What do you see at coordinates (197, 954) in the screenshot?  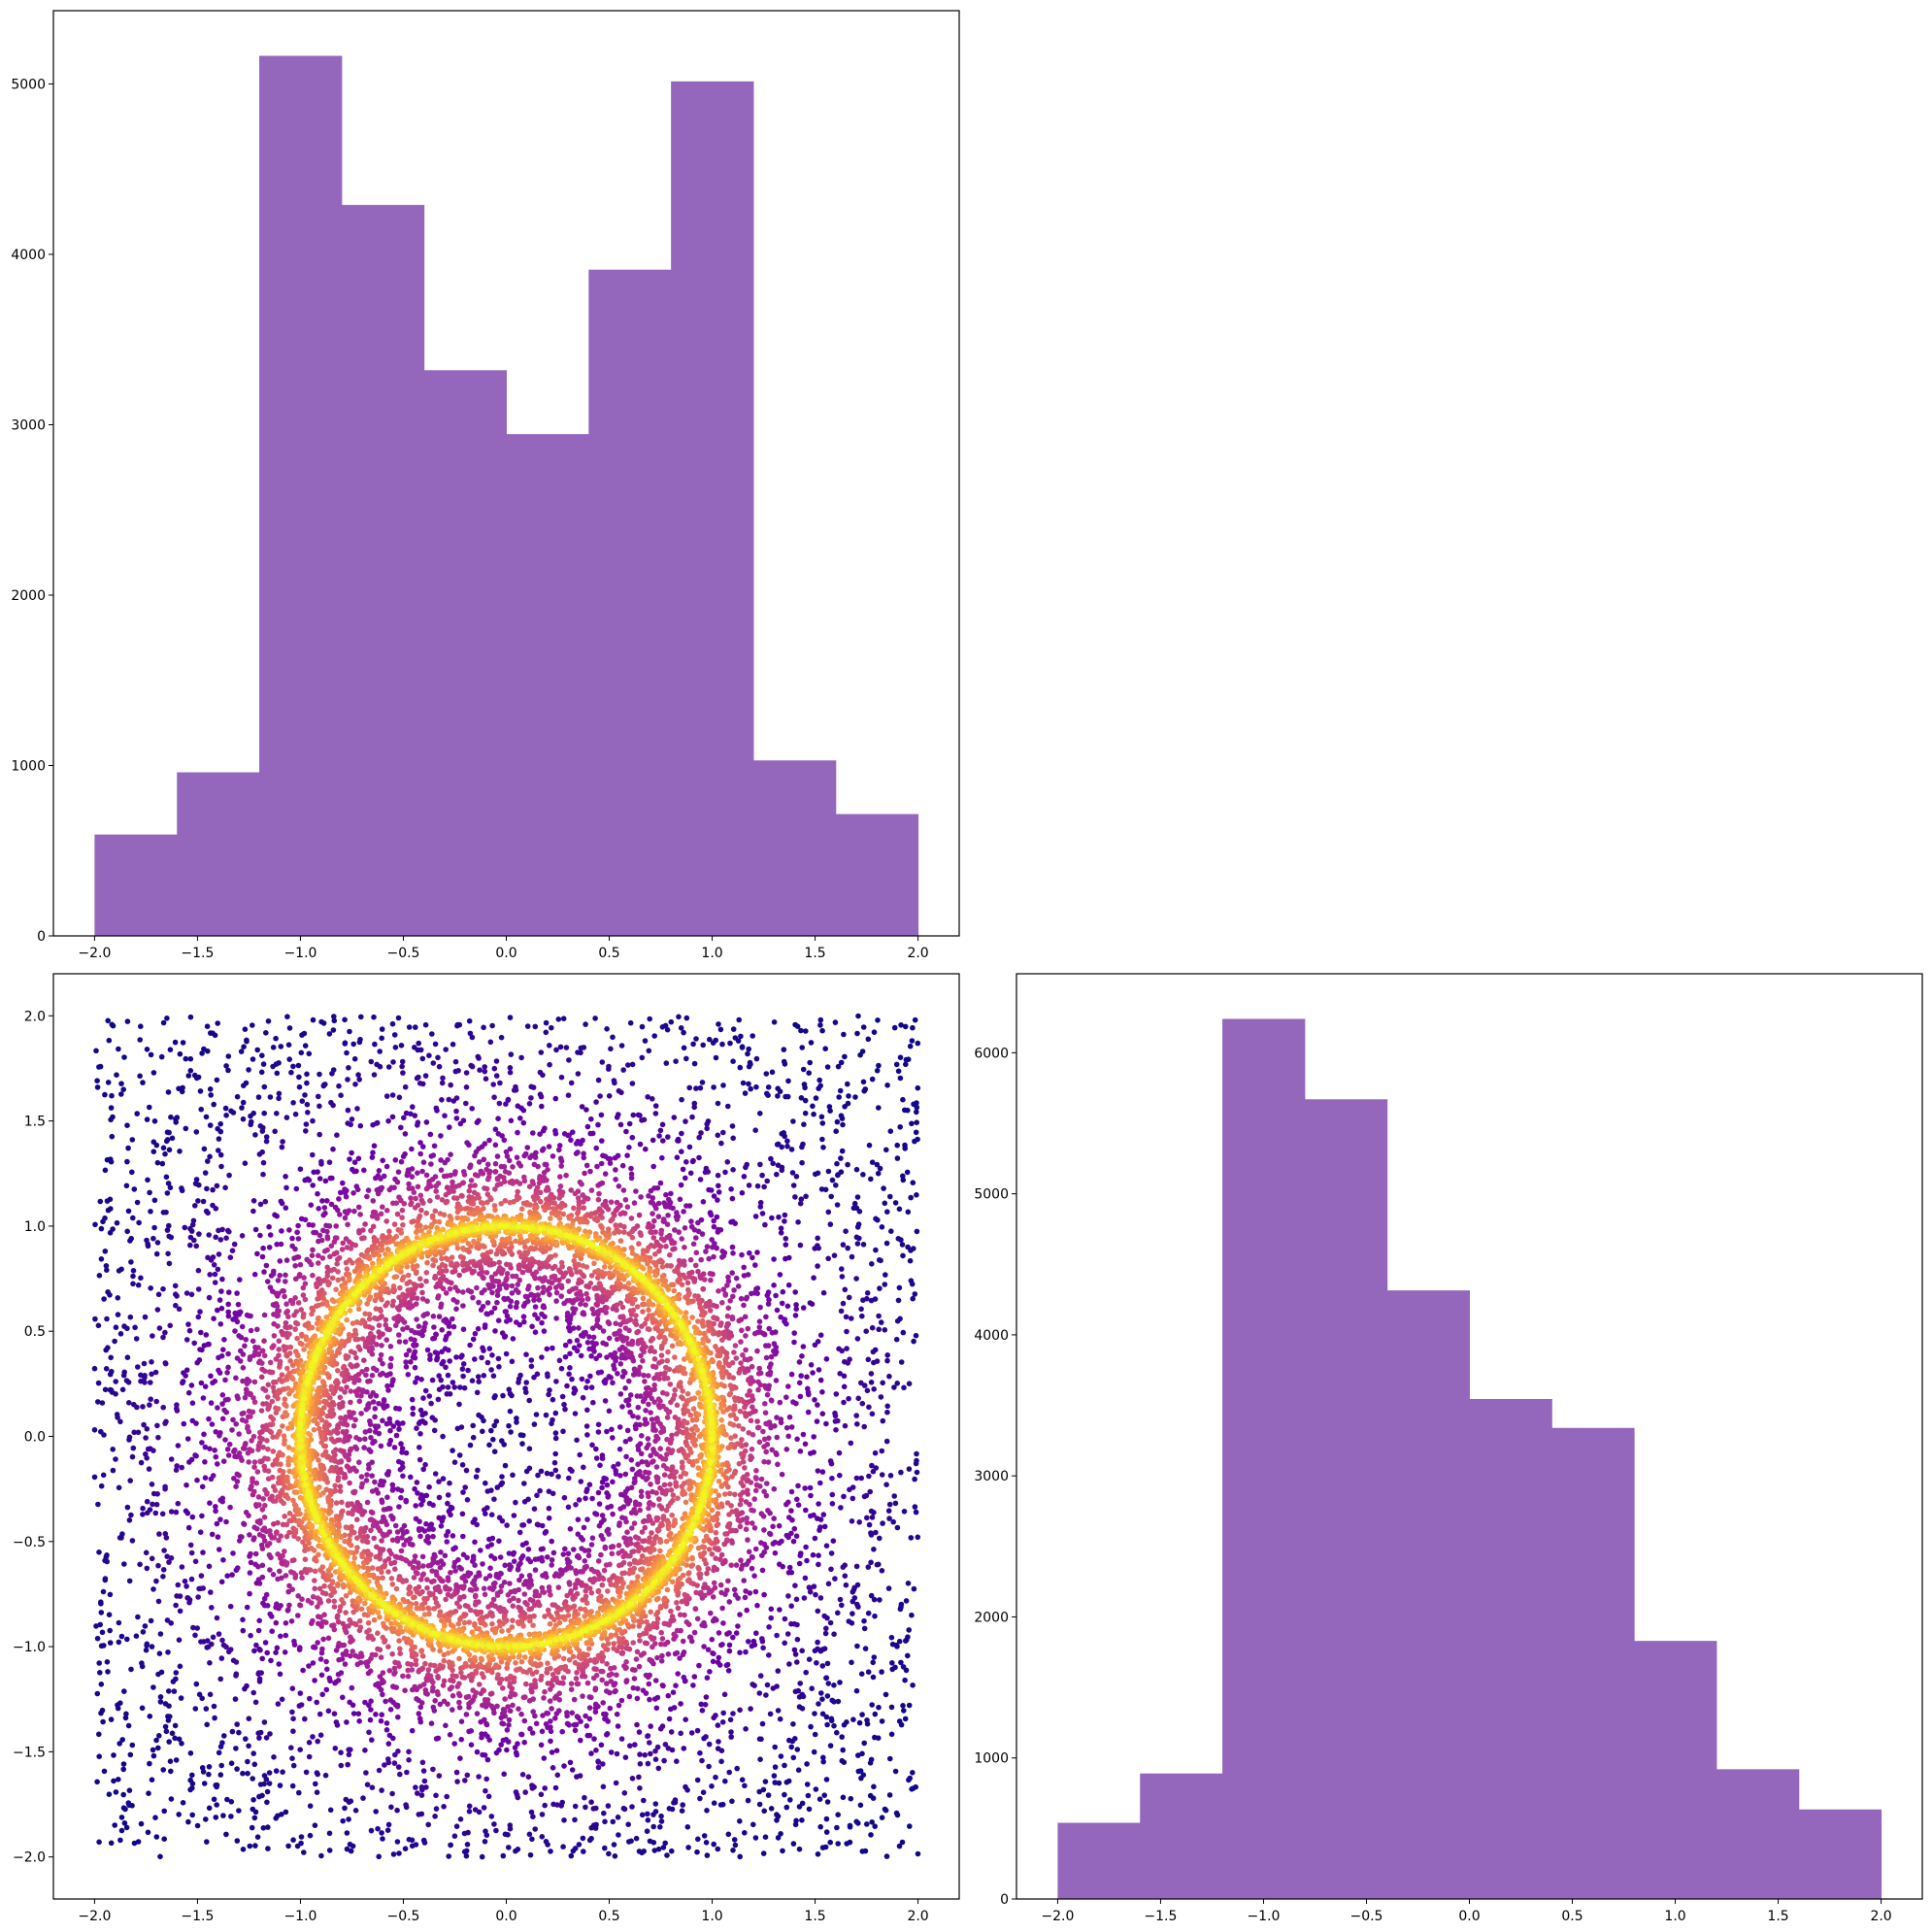 I see `hist-x-x-tick-label: −1.5` at bounding box center [197, 954].